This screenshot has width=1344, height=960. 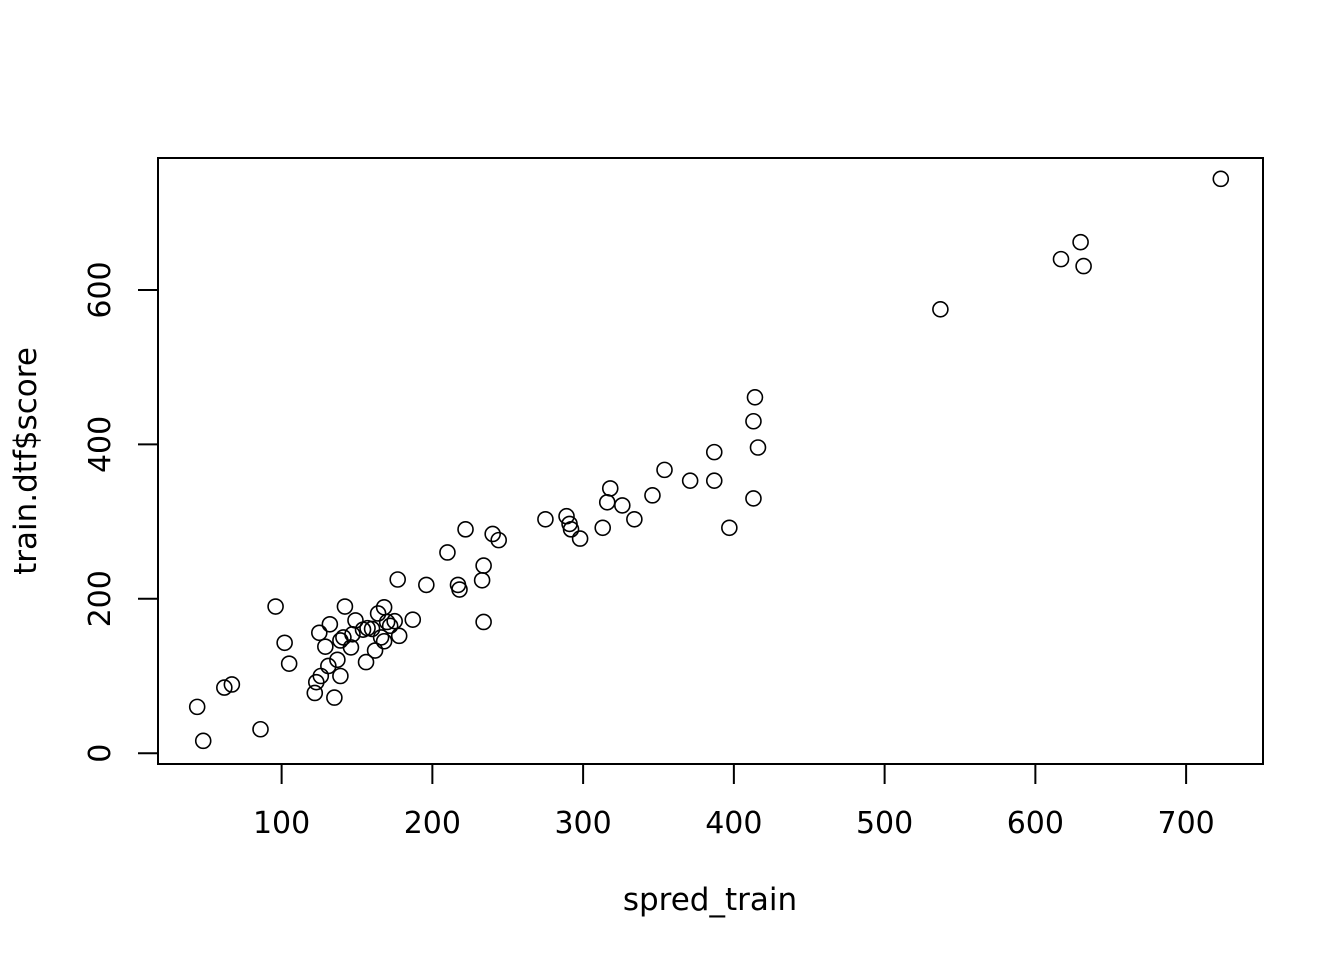 I want to click on x-axis-label: spred_train, so click(x=710, y=900).